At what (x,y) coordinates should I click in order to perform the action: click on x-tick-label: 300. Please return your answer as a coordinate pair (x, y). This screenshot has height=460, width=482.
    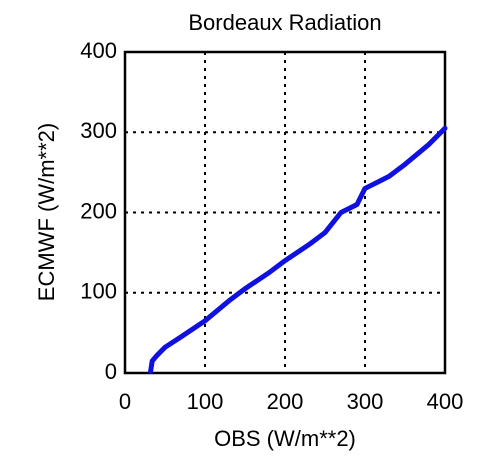
    Looking at the image, I should click on (365, 401).